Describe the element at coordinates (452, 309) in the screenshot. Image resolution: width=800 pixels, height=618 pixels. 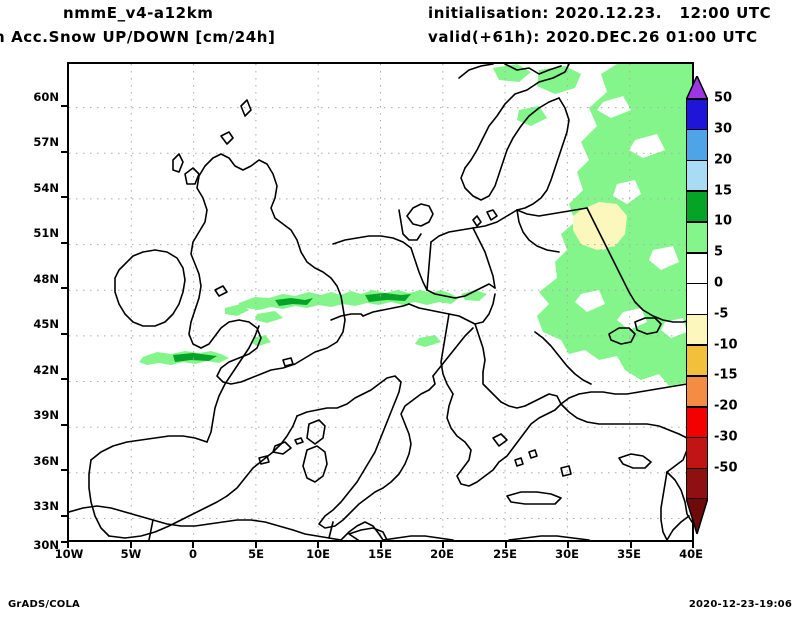
I see `border-austria-hungary` at that location.